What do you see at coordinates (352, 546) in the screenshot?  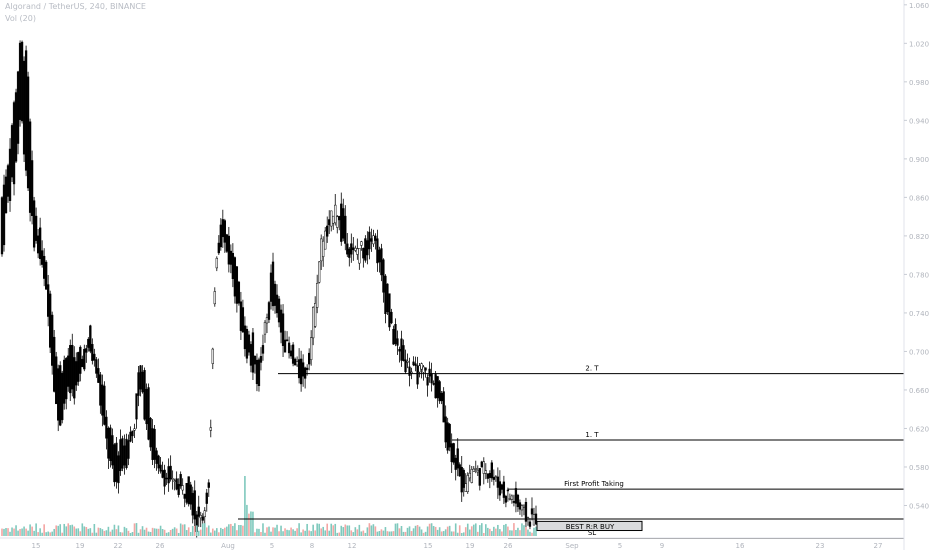 I see `x-tick-label: 12` at bounding box center [352, 546].